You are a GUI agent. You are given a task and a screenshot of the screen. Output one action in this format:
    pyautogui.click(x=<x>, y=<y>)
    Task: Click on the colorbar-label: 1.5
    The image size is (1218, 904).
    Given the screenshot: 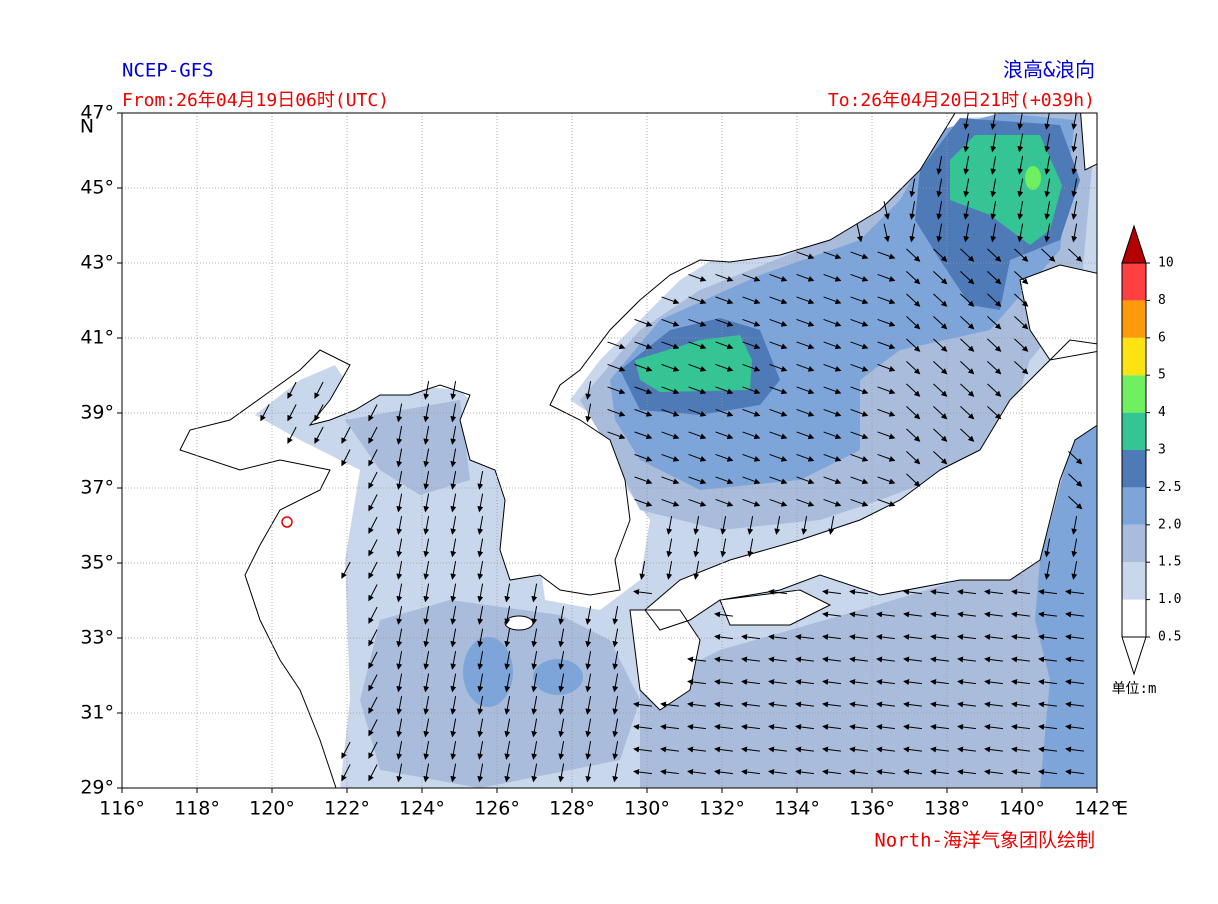 What is the action you would take?
    pyautogui.click(x=1169, y=562)
    